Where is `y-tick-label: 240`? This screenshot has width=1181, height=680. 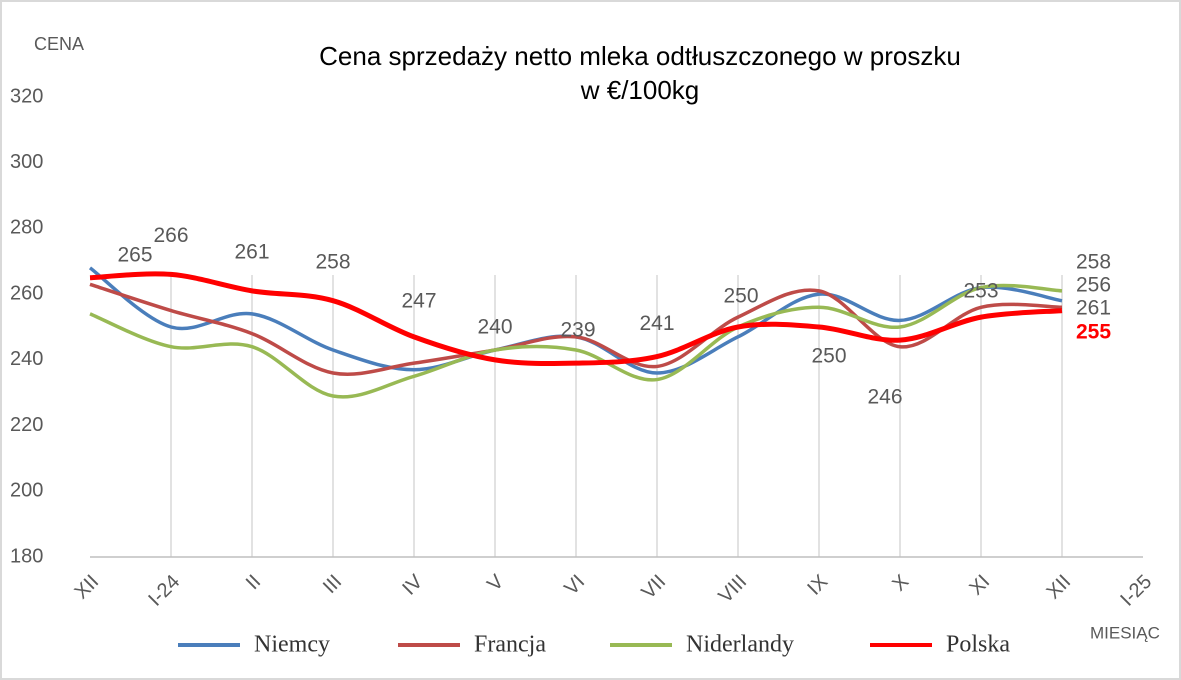
y-tick-label: 240 is located at coordinates (26, 359).